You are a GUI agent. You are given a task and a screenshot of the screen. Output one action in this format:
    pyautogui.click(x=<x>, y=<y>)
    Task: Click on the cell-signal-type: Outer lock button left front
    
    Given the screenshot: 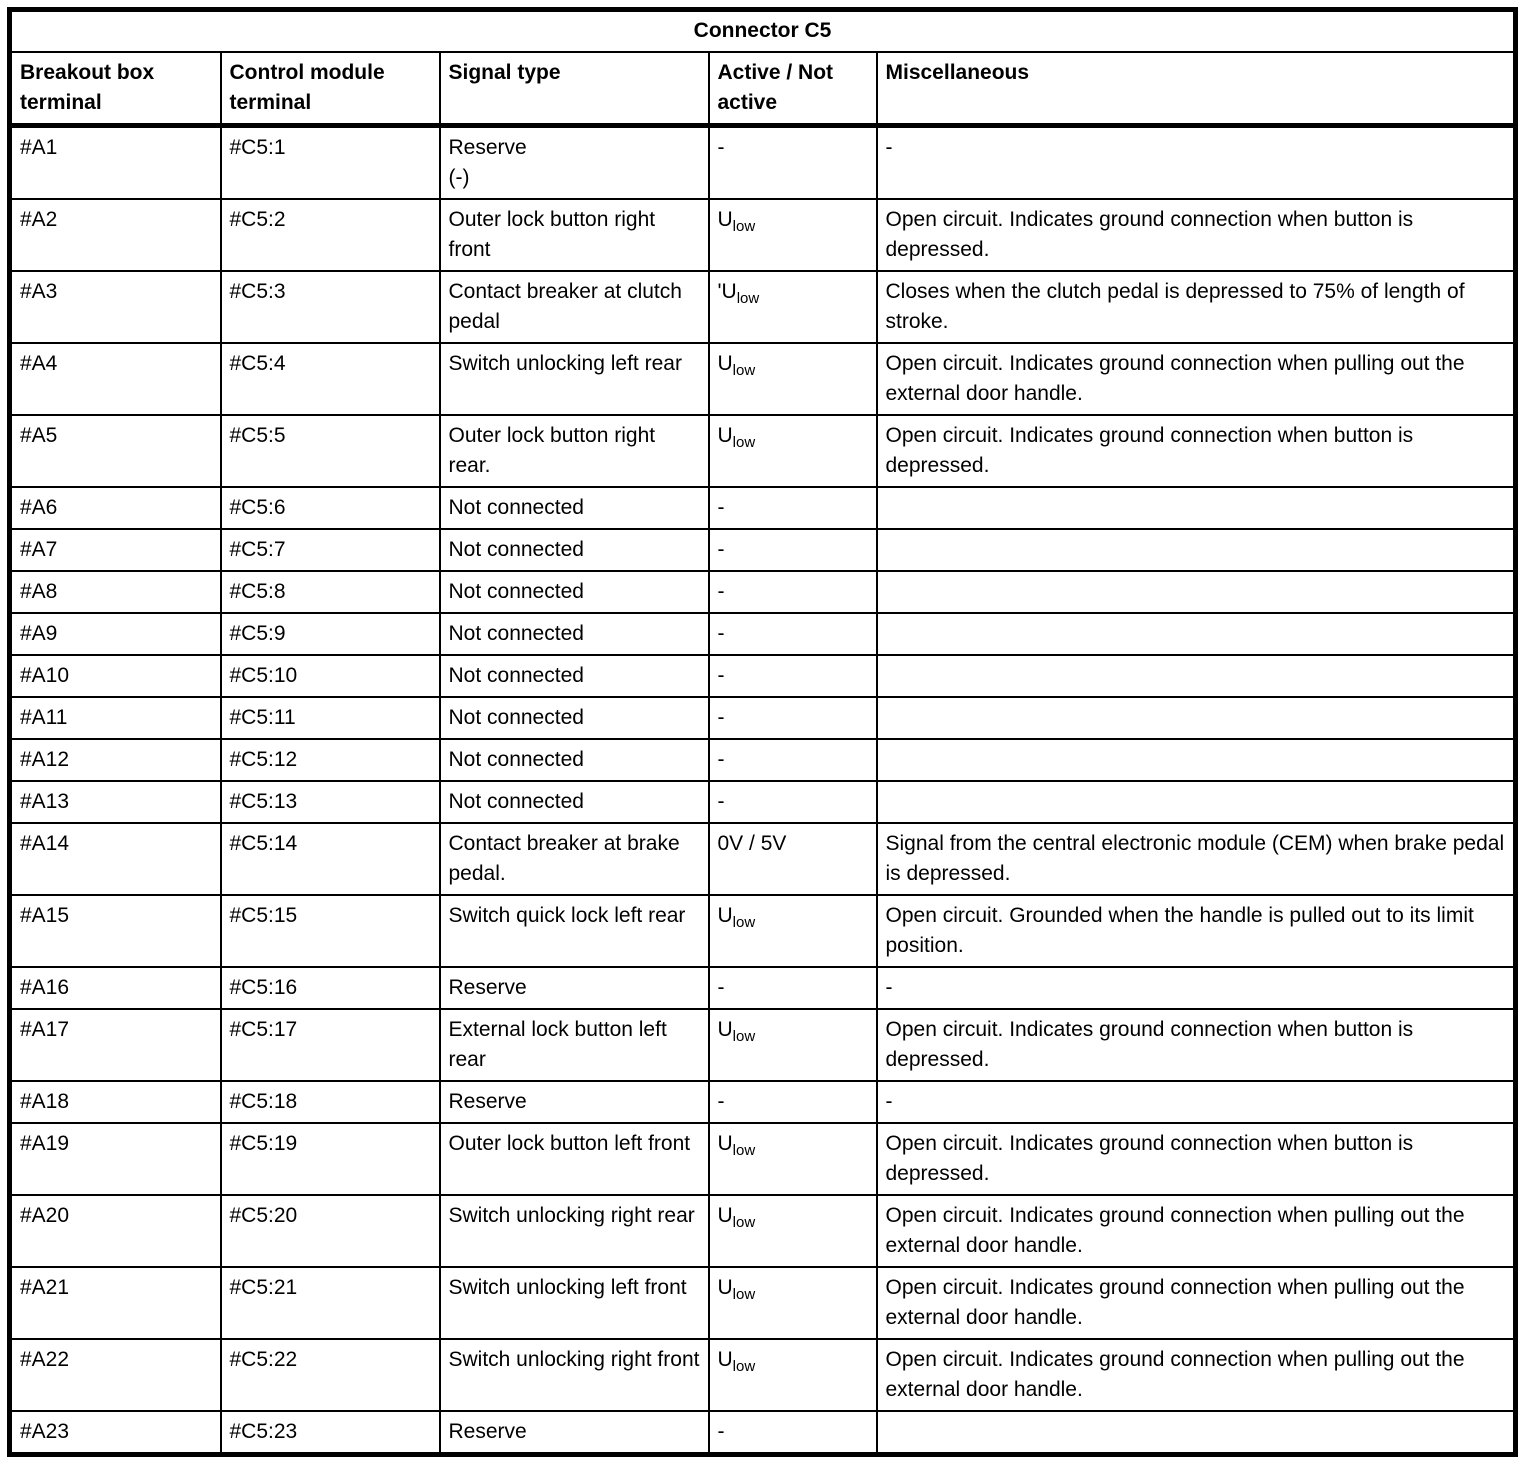 What is the action you would take?
    pyautogui.click(x=574, y=1158)
    